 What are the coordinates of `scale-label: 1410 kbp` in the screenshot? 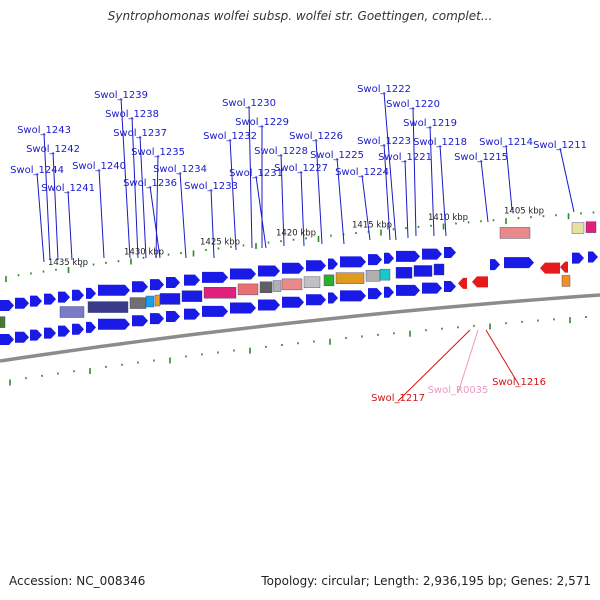 It's located at (448, 218).